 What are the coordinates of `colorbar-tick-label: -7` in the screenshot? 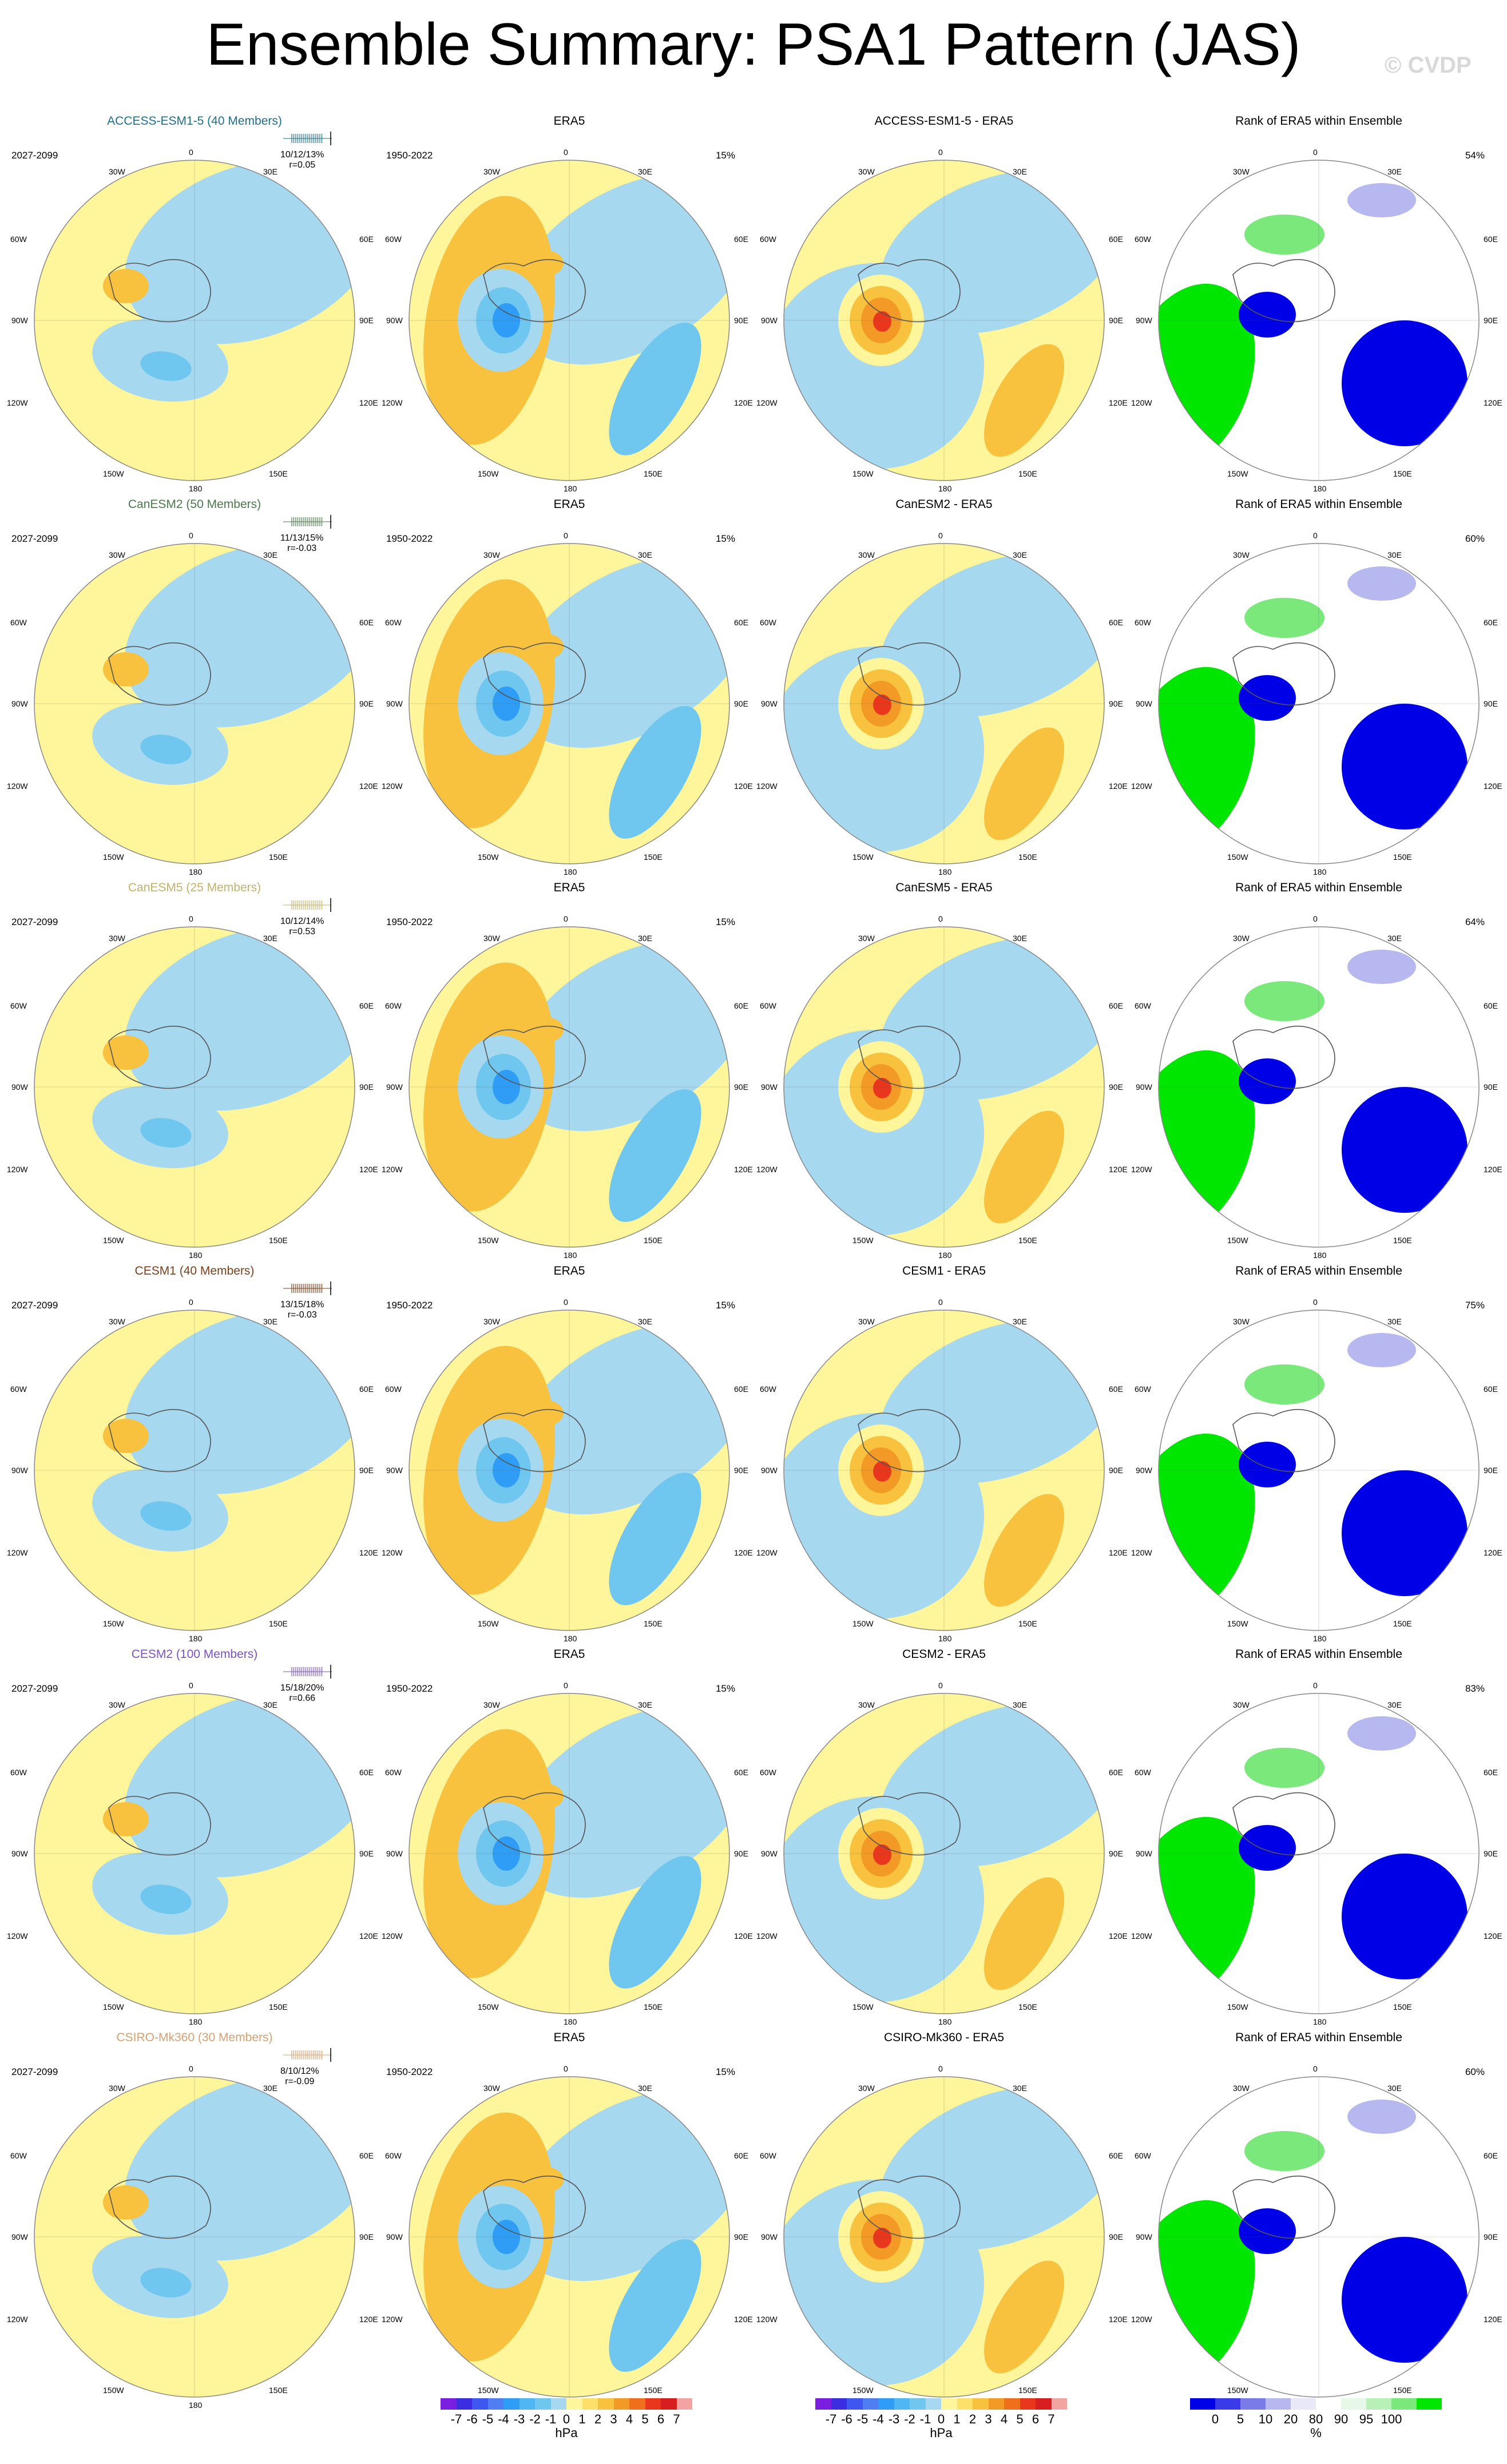 It's located at (456, 2419).